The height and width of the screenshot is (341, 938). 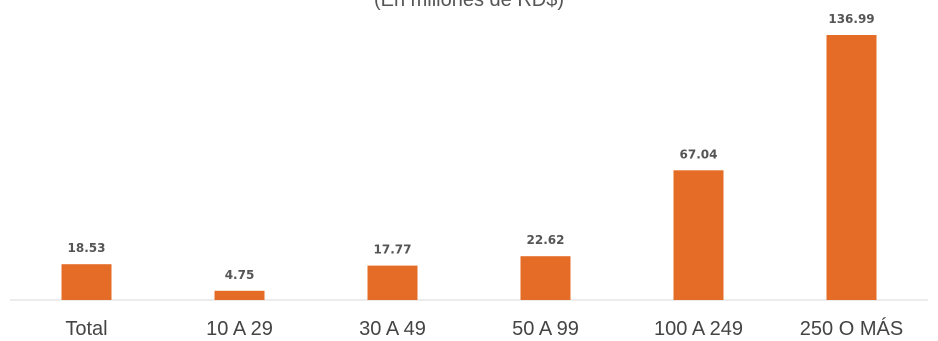 What do you see at coordinates (545, 329) in the screenshot?
I see `category-label-3: 50 A 99` at bounding box center [545, 329].